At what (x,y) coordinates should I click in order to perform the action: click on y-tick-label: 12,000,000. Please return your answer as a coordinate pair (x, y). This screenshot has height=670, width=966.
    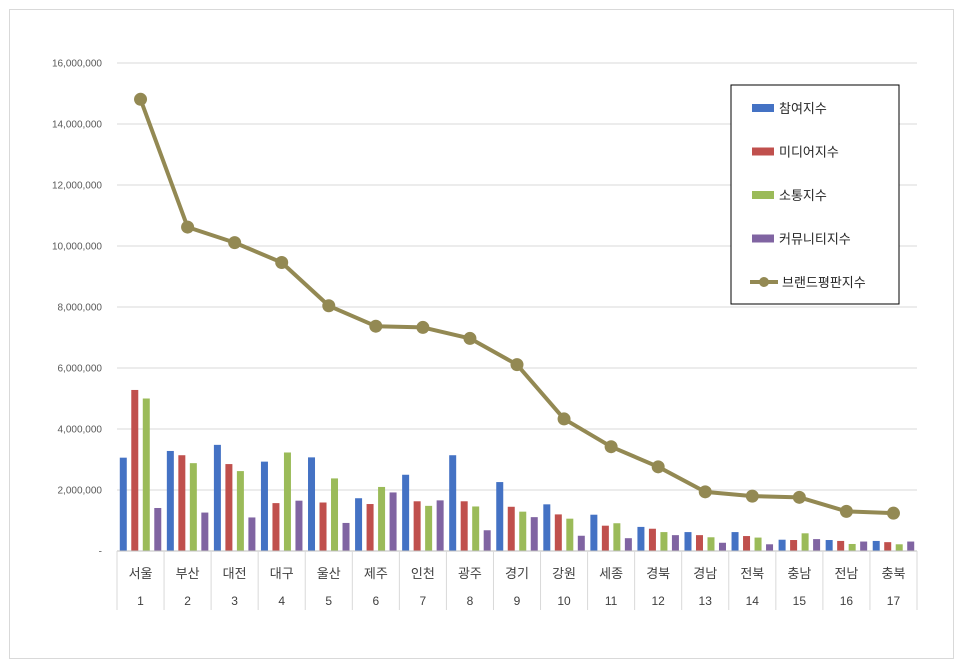
    Looking at the image, I should click on (77, 186).